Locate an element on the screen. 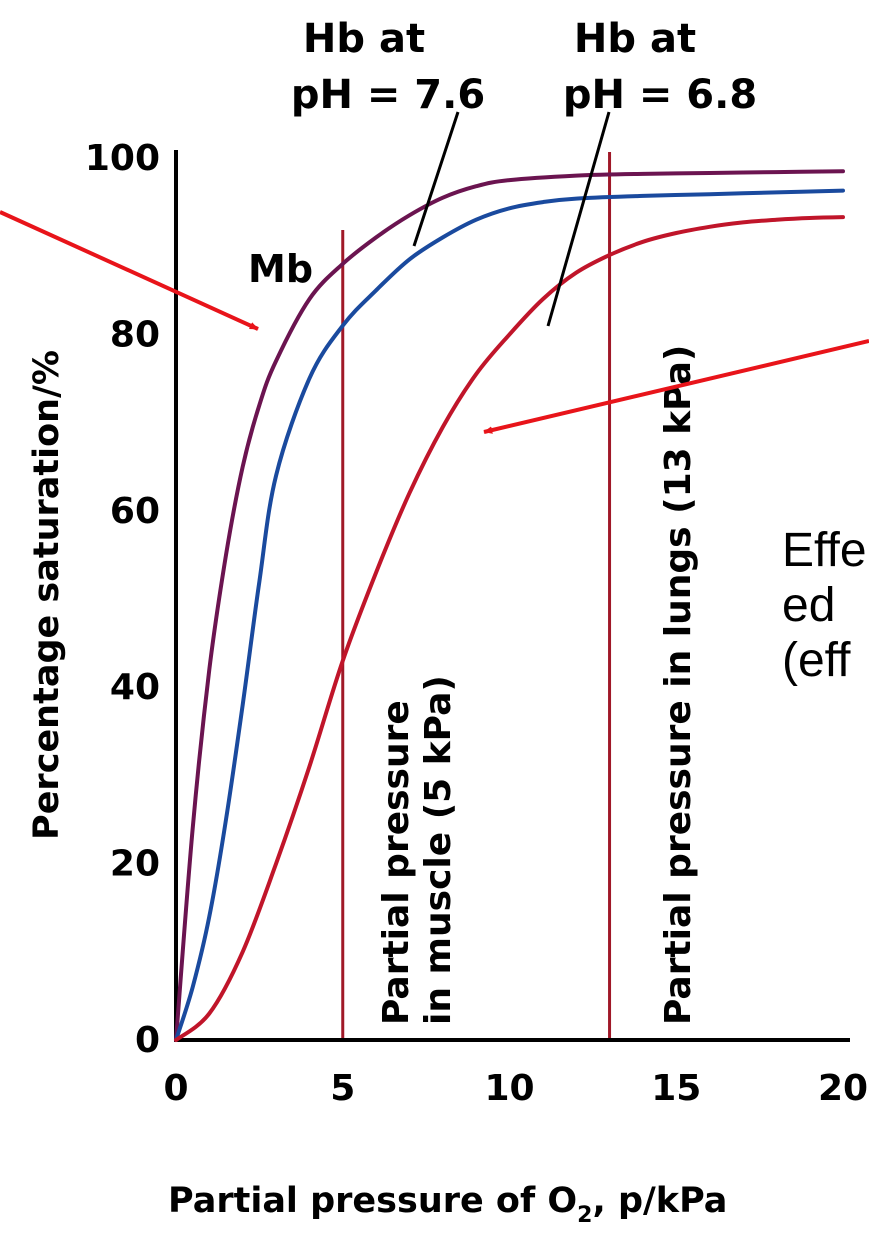  x-tick-labels: 0 5 10 15 20 is located at coordinates (515, 1088).